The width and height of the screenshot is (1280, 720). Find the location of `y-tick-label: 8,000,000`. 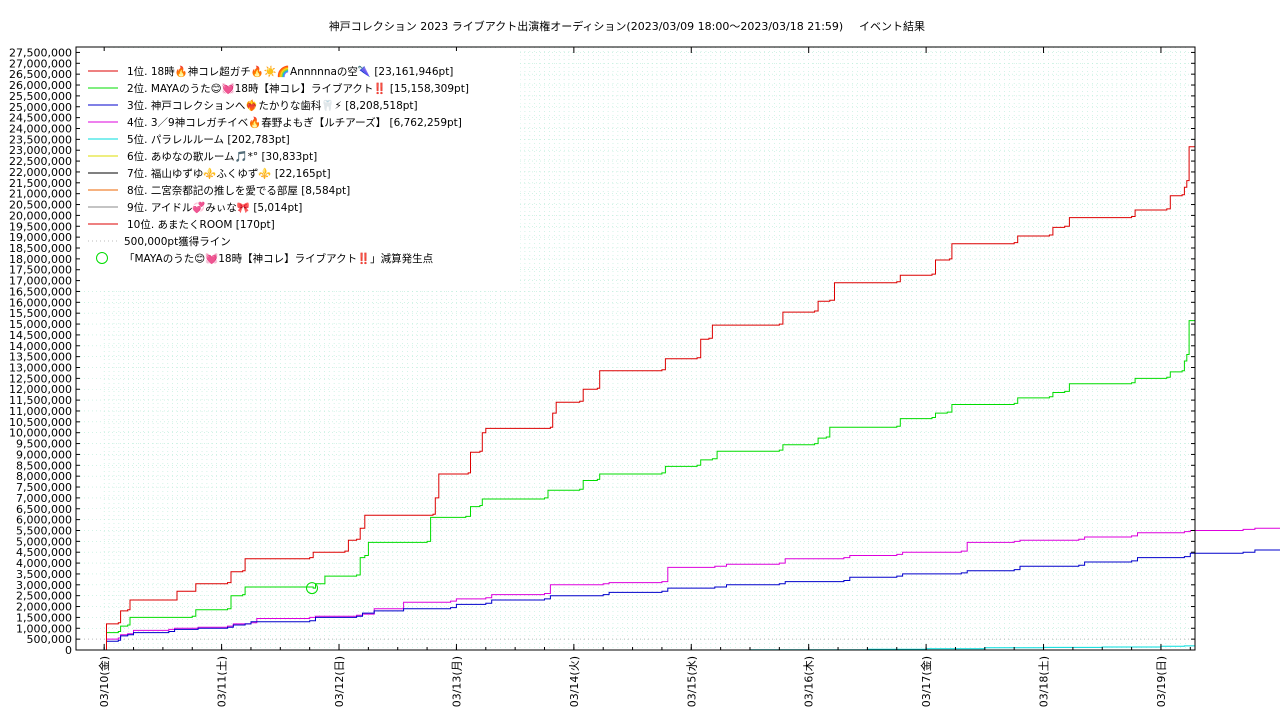

y-tick-label: 8,000,000 is located at coordinates (44, 476).